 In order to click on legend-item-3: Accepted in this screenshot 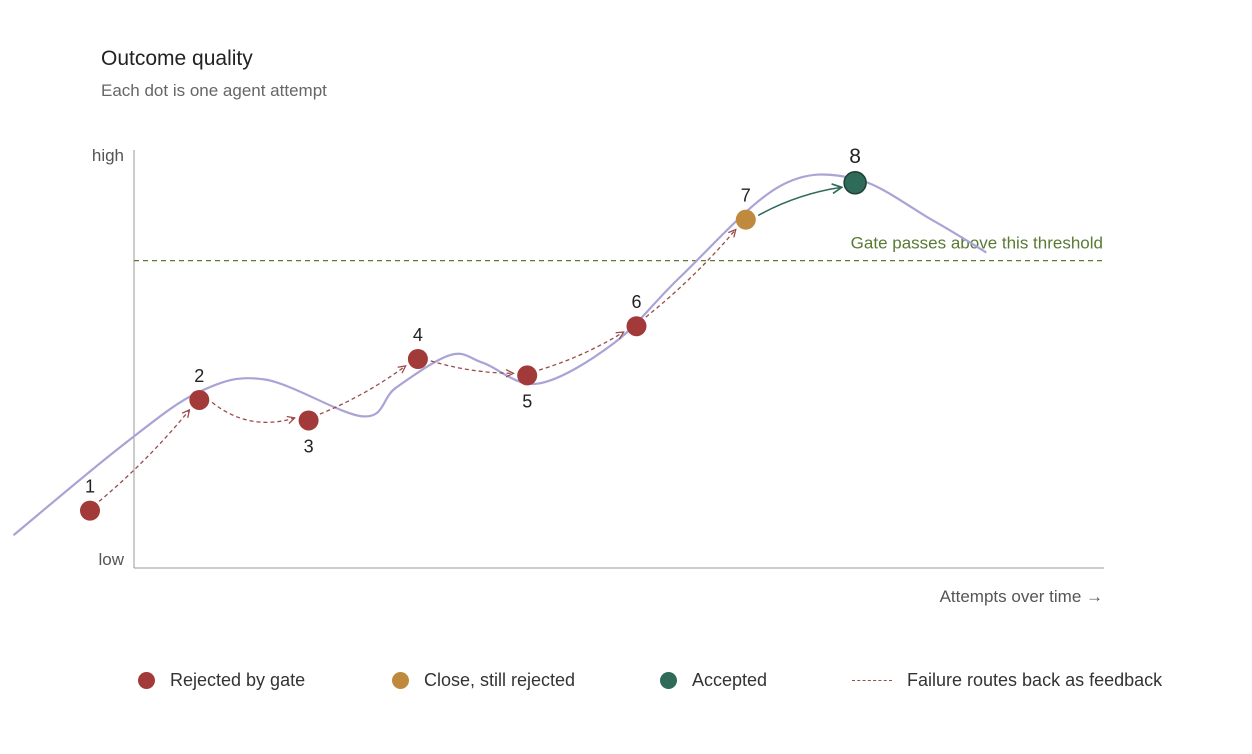, I will do `click(713, 680)`.